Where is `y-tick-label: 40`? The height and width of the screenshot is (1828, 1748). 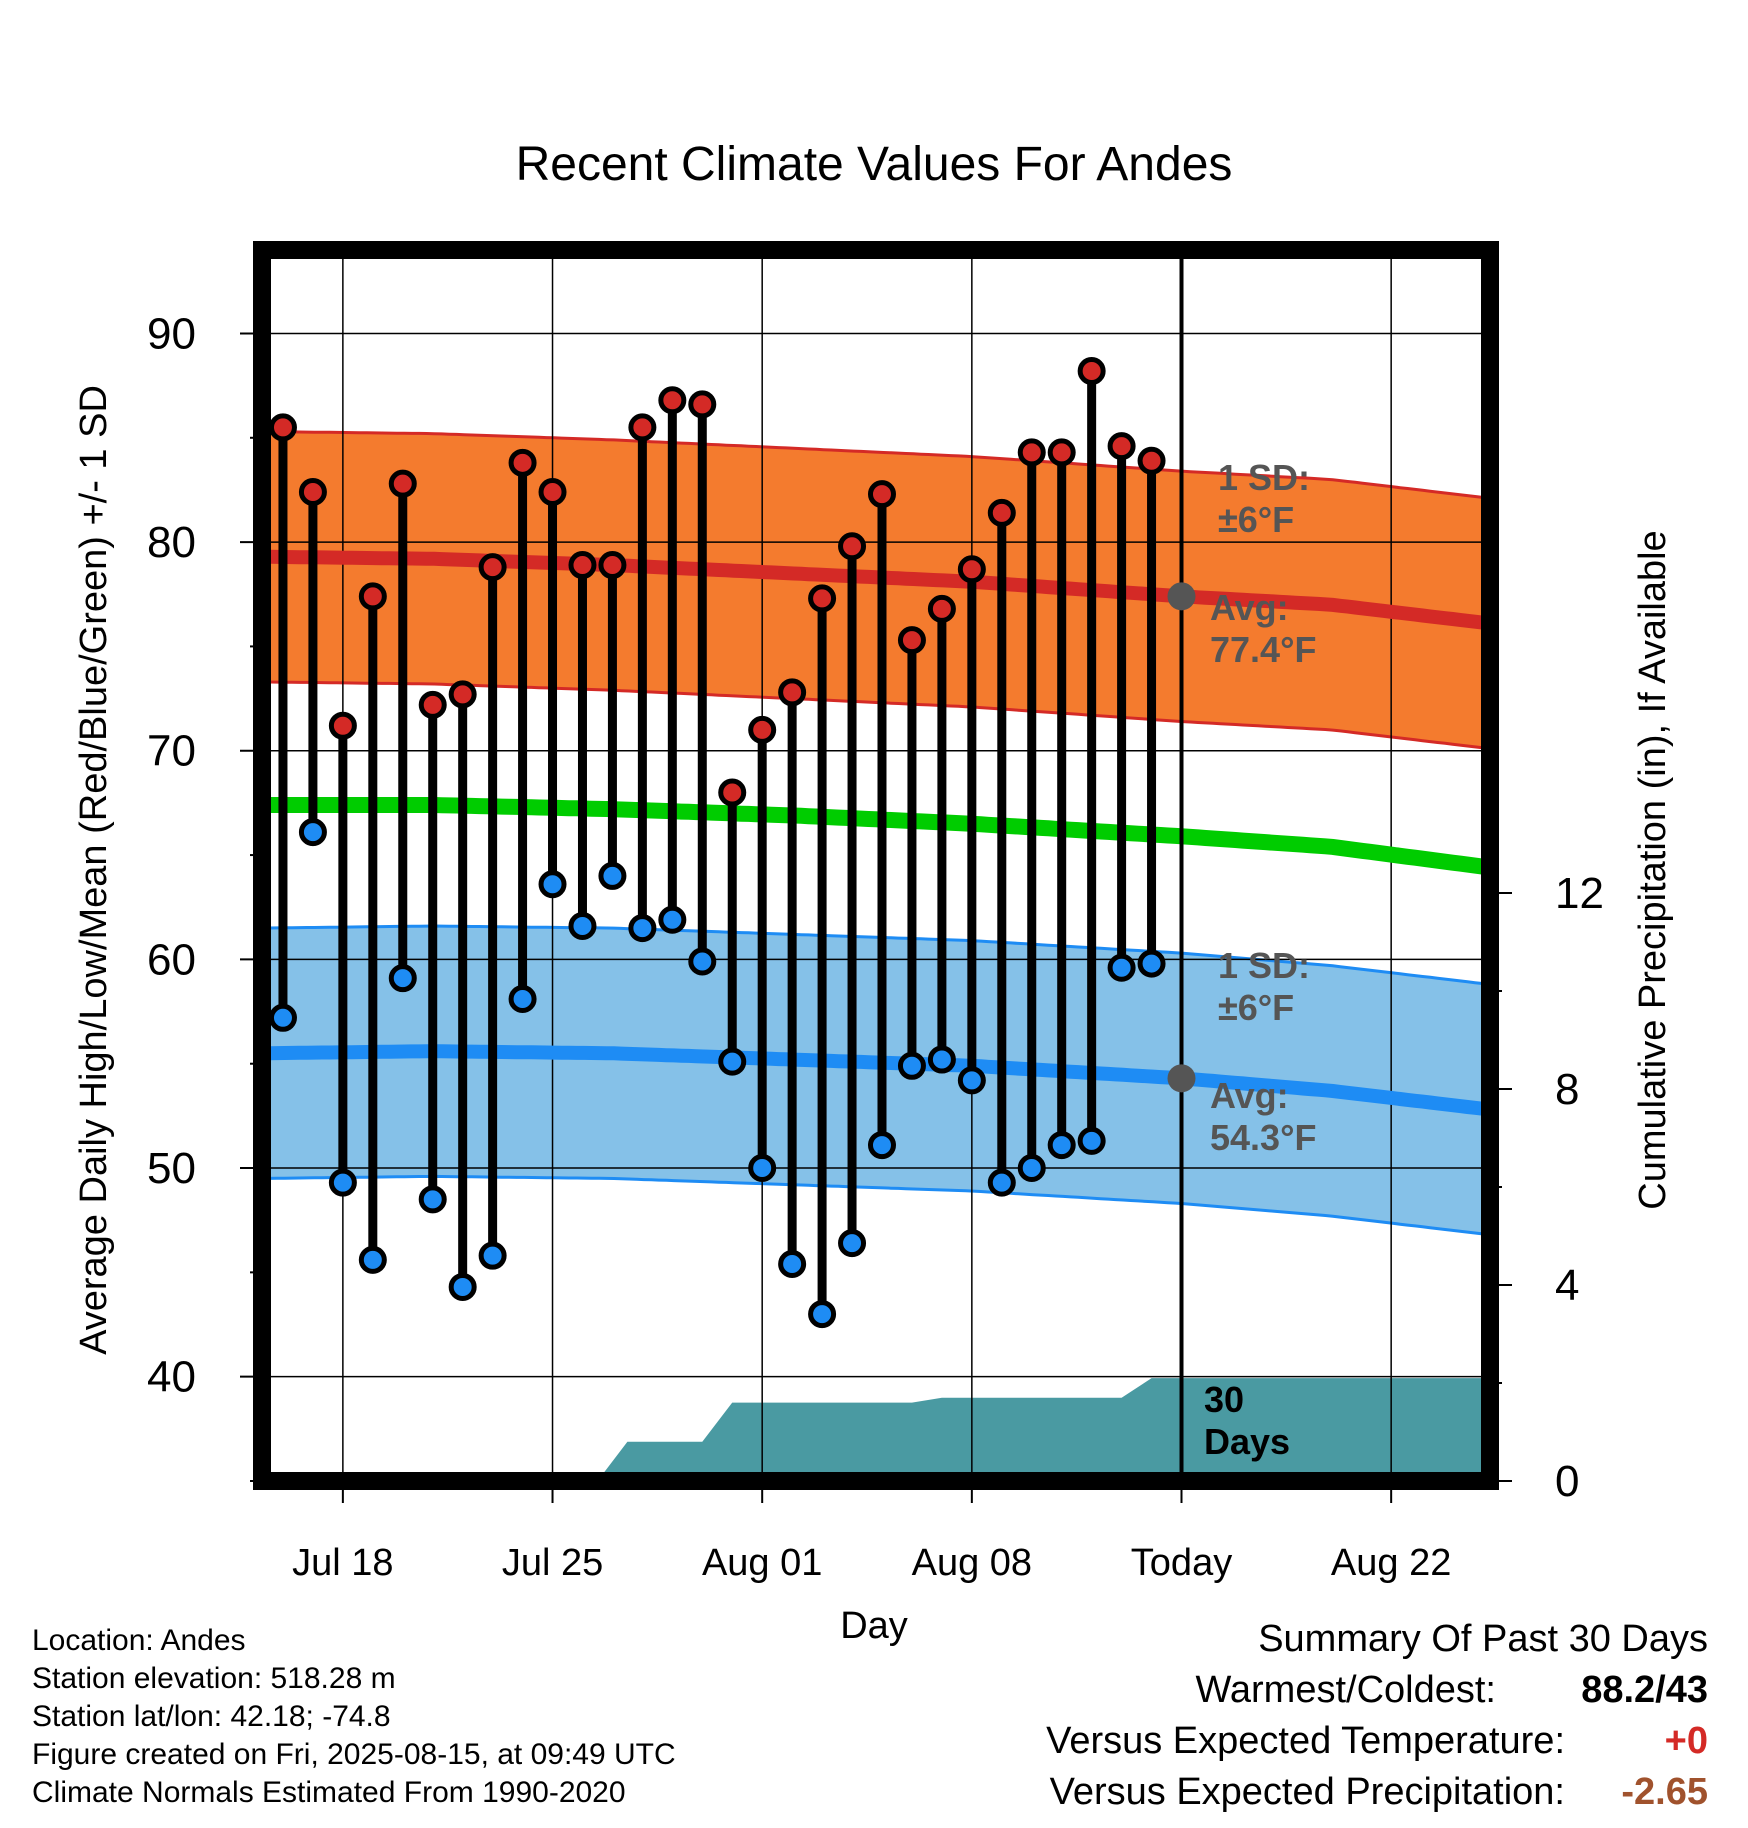
y-tick-label: 40 is located at coordinates (171, 1377).